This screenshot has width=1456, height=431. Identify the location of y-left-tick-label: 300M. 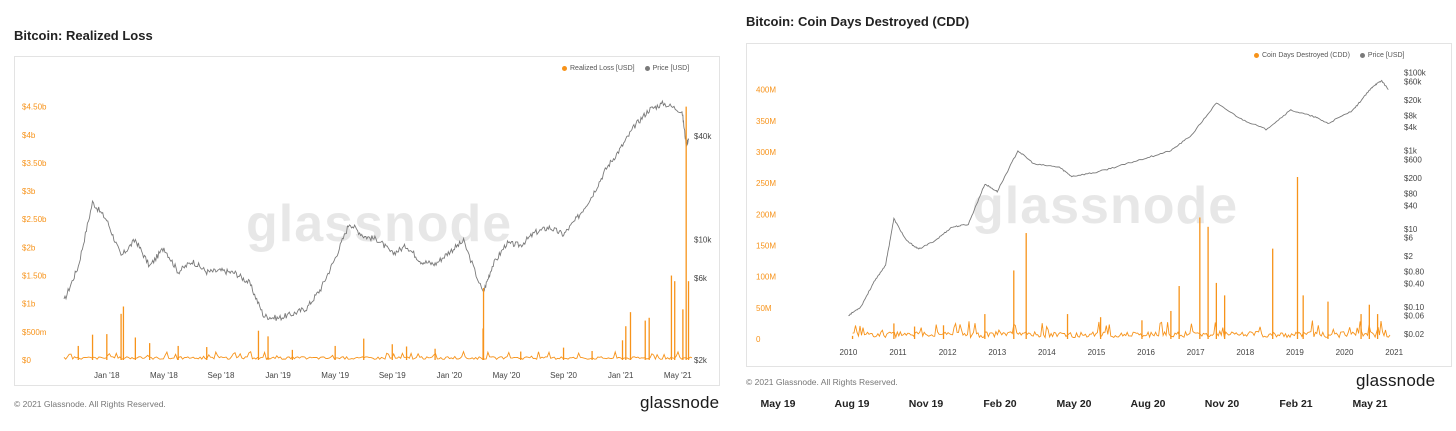
(766, 152).